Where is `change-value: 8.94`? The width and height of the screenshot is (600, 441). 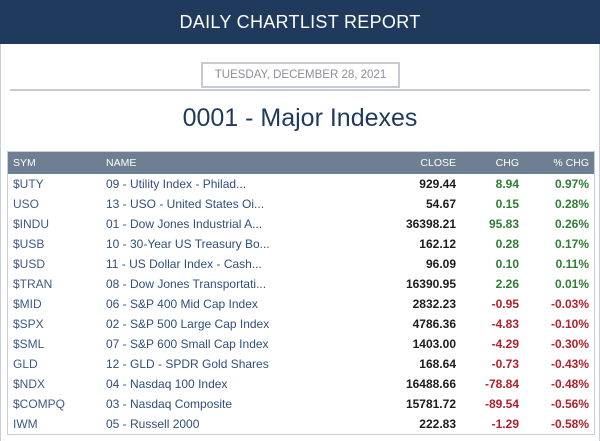
change-value: 8.94 is located at coordinates (507, 184).